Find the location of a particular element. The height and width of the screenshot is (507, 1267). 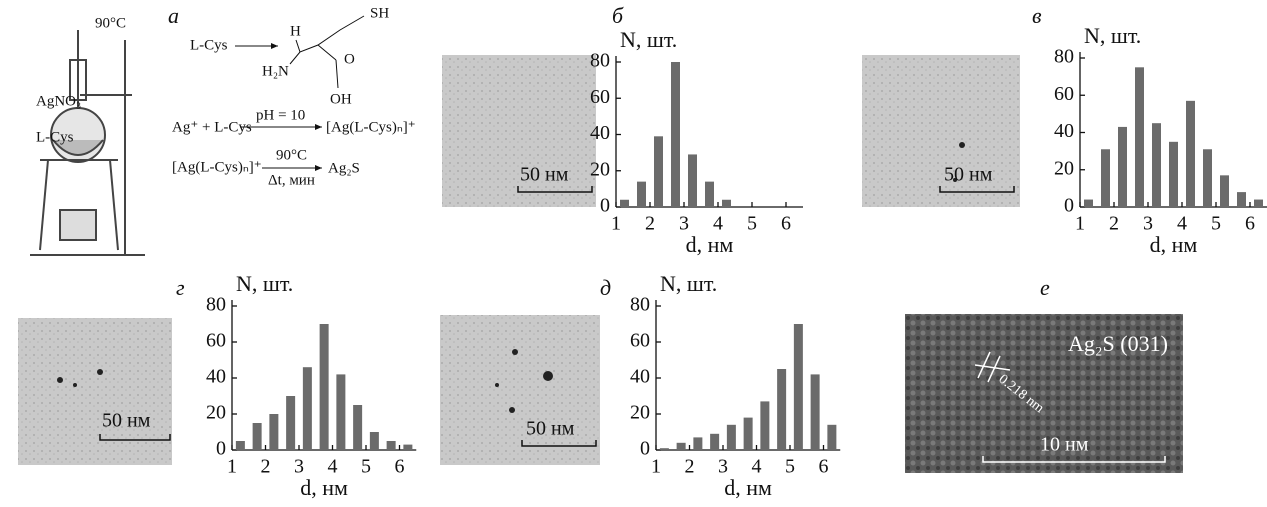

panel-label: д is located at coordinates (605, 287).